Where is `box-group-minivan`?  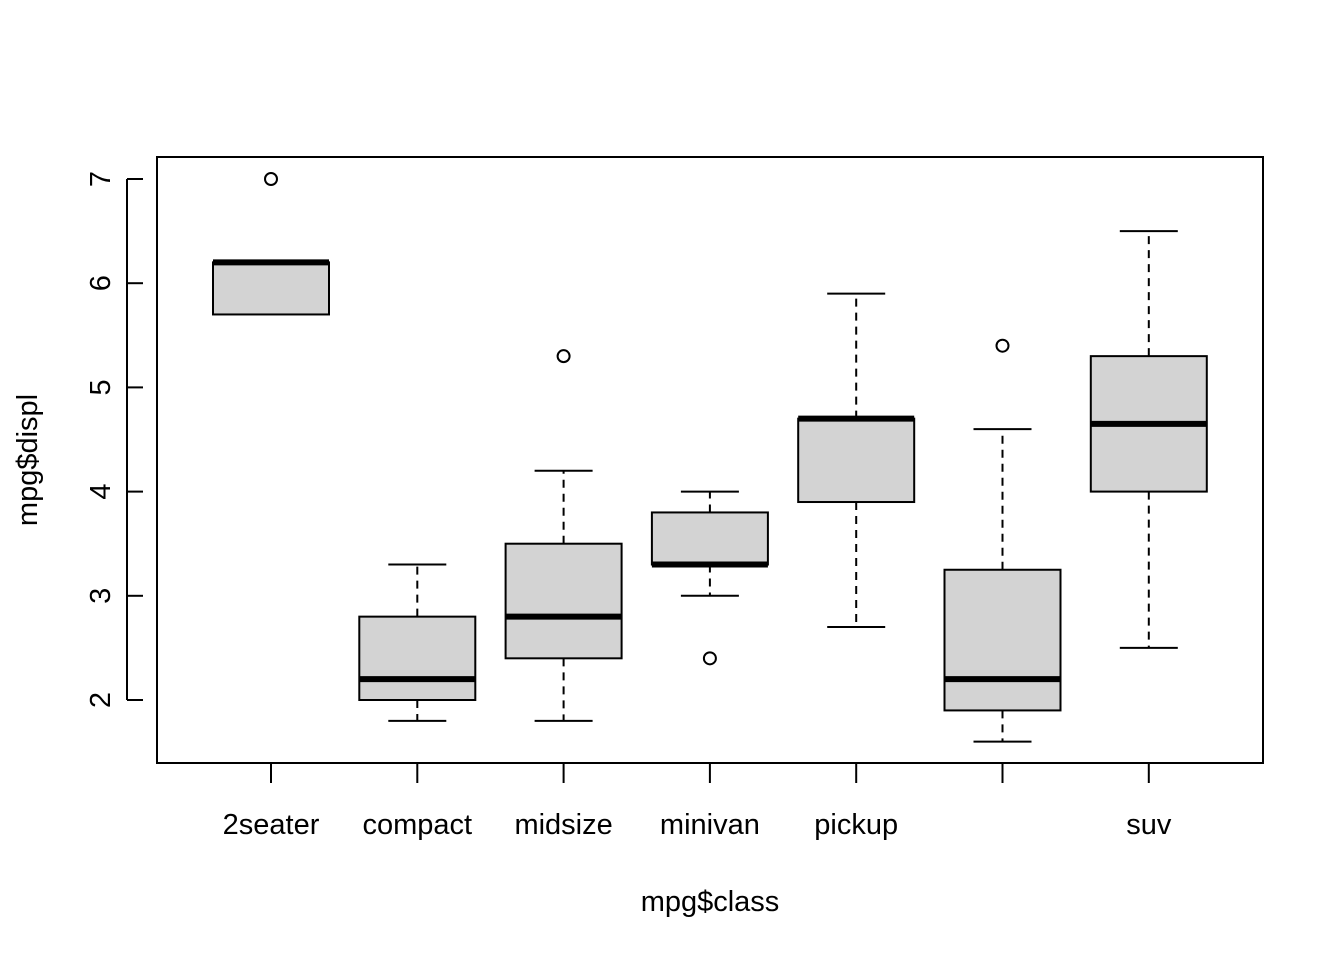
box-group-minivan is located at coordinates (710, 578).